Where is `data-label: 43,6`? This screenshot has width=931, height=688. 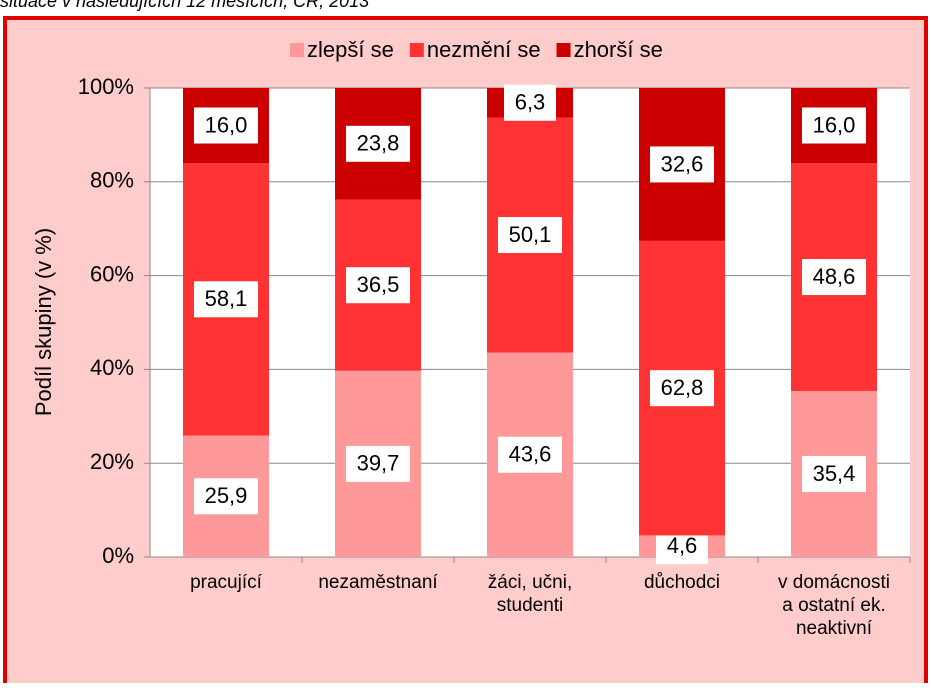 data-label: 43,6 is located at coordinates (530, 454).